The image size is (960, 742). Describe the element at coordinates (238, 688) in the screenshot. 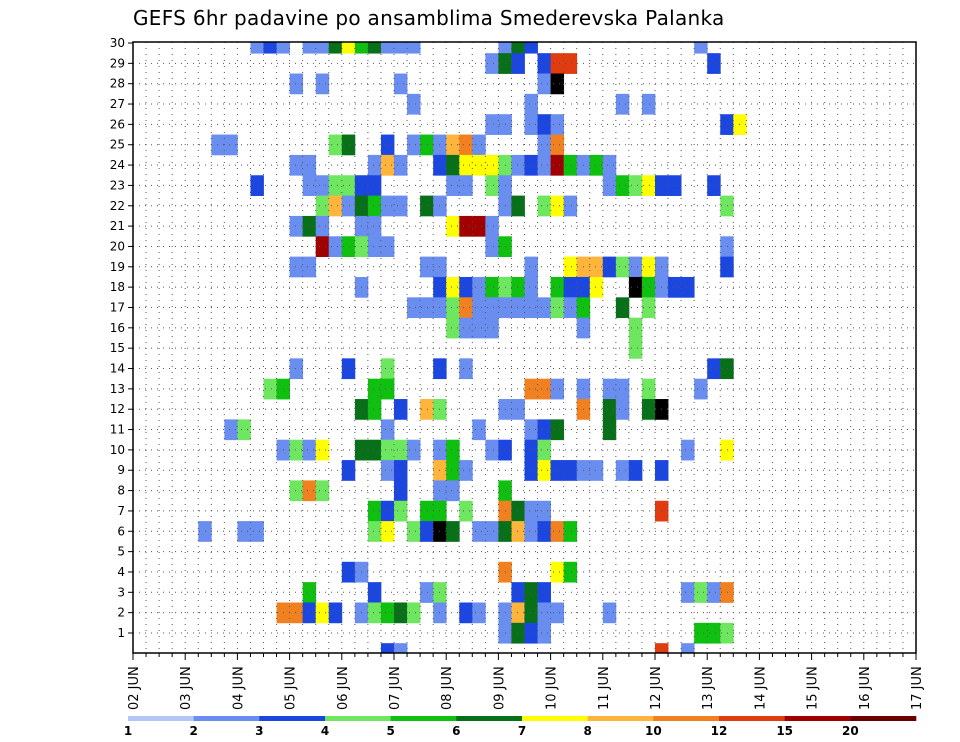

I see `x-tick-label: 04 JUN` at that location.